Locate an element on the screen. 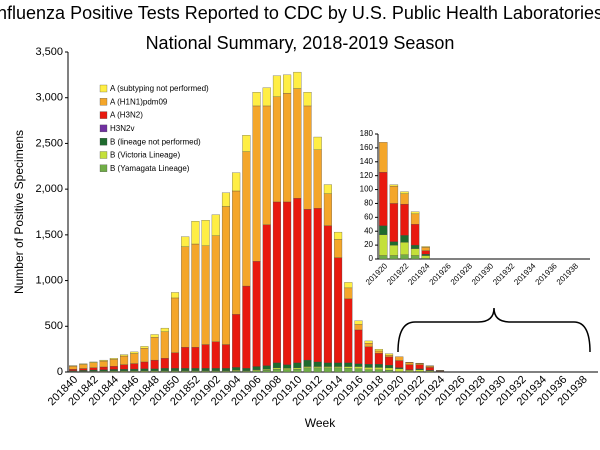 The height and width of the screenshot is (450, 600). legend-label: A (H1N1)pdm09 is located at coordinates (139, 101).